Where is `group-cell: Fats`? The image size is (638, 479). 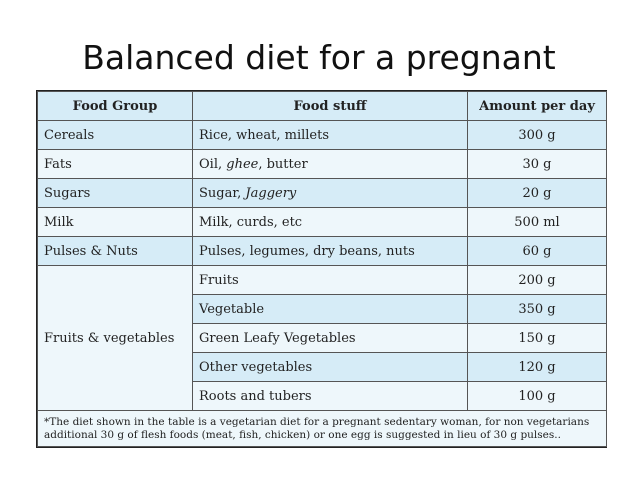 group-cell: Fats is located at coordinates (115, 164).